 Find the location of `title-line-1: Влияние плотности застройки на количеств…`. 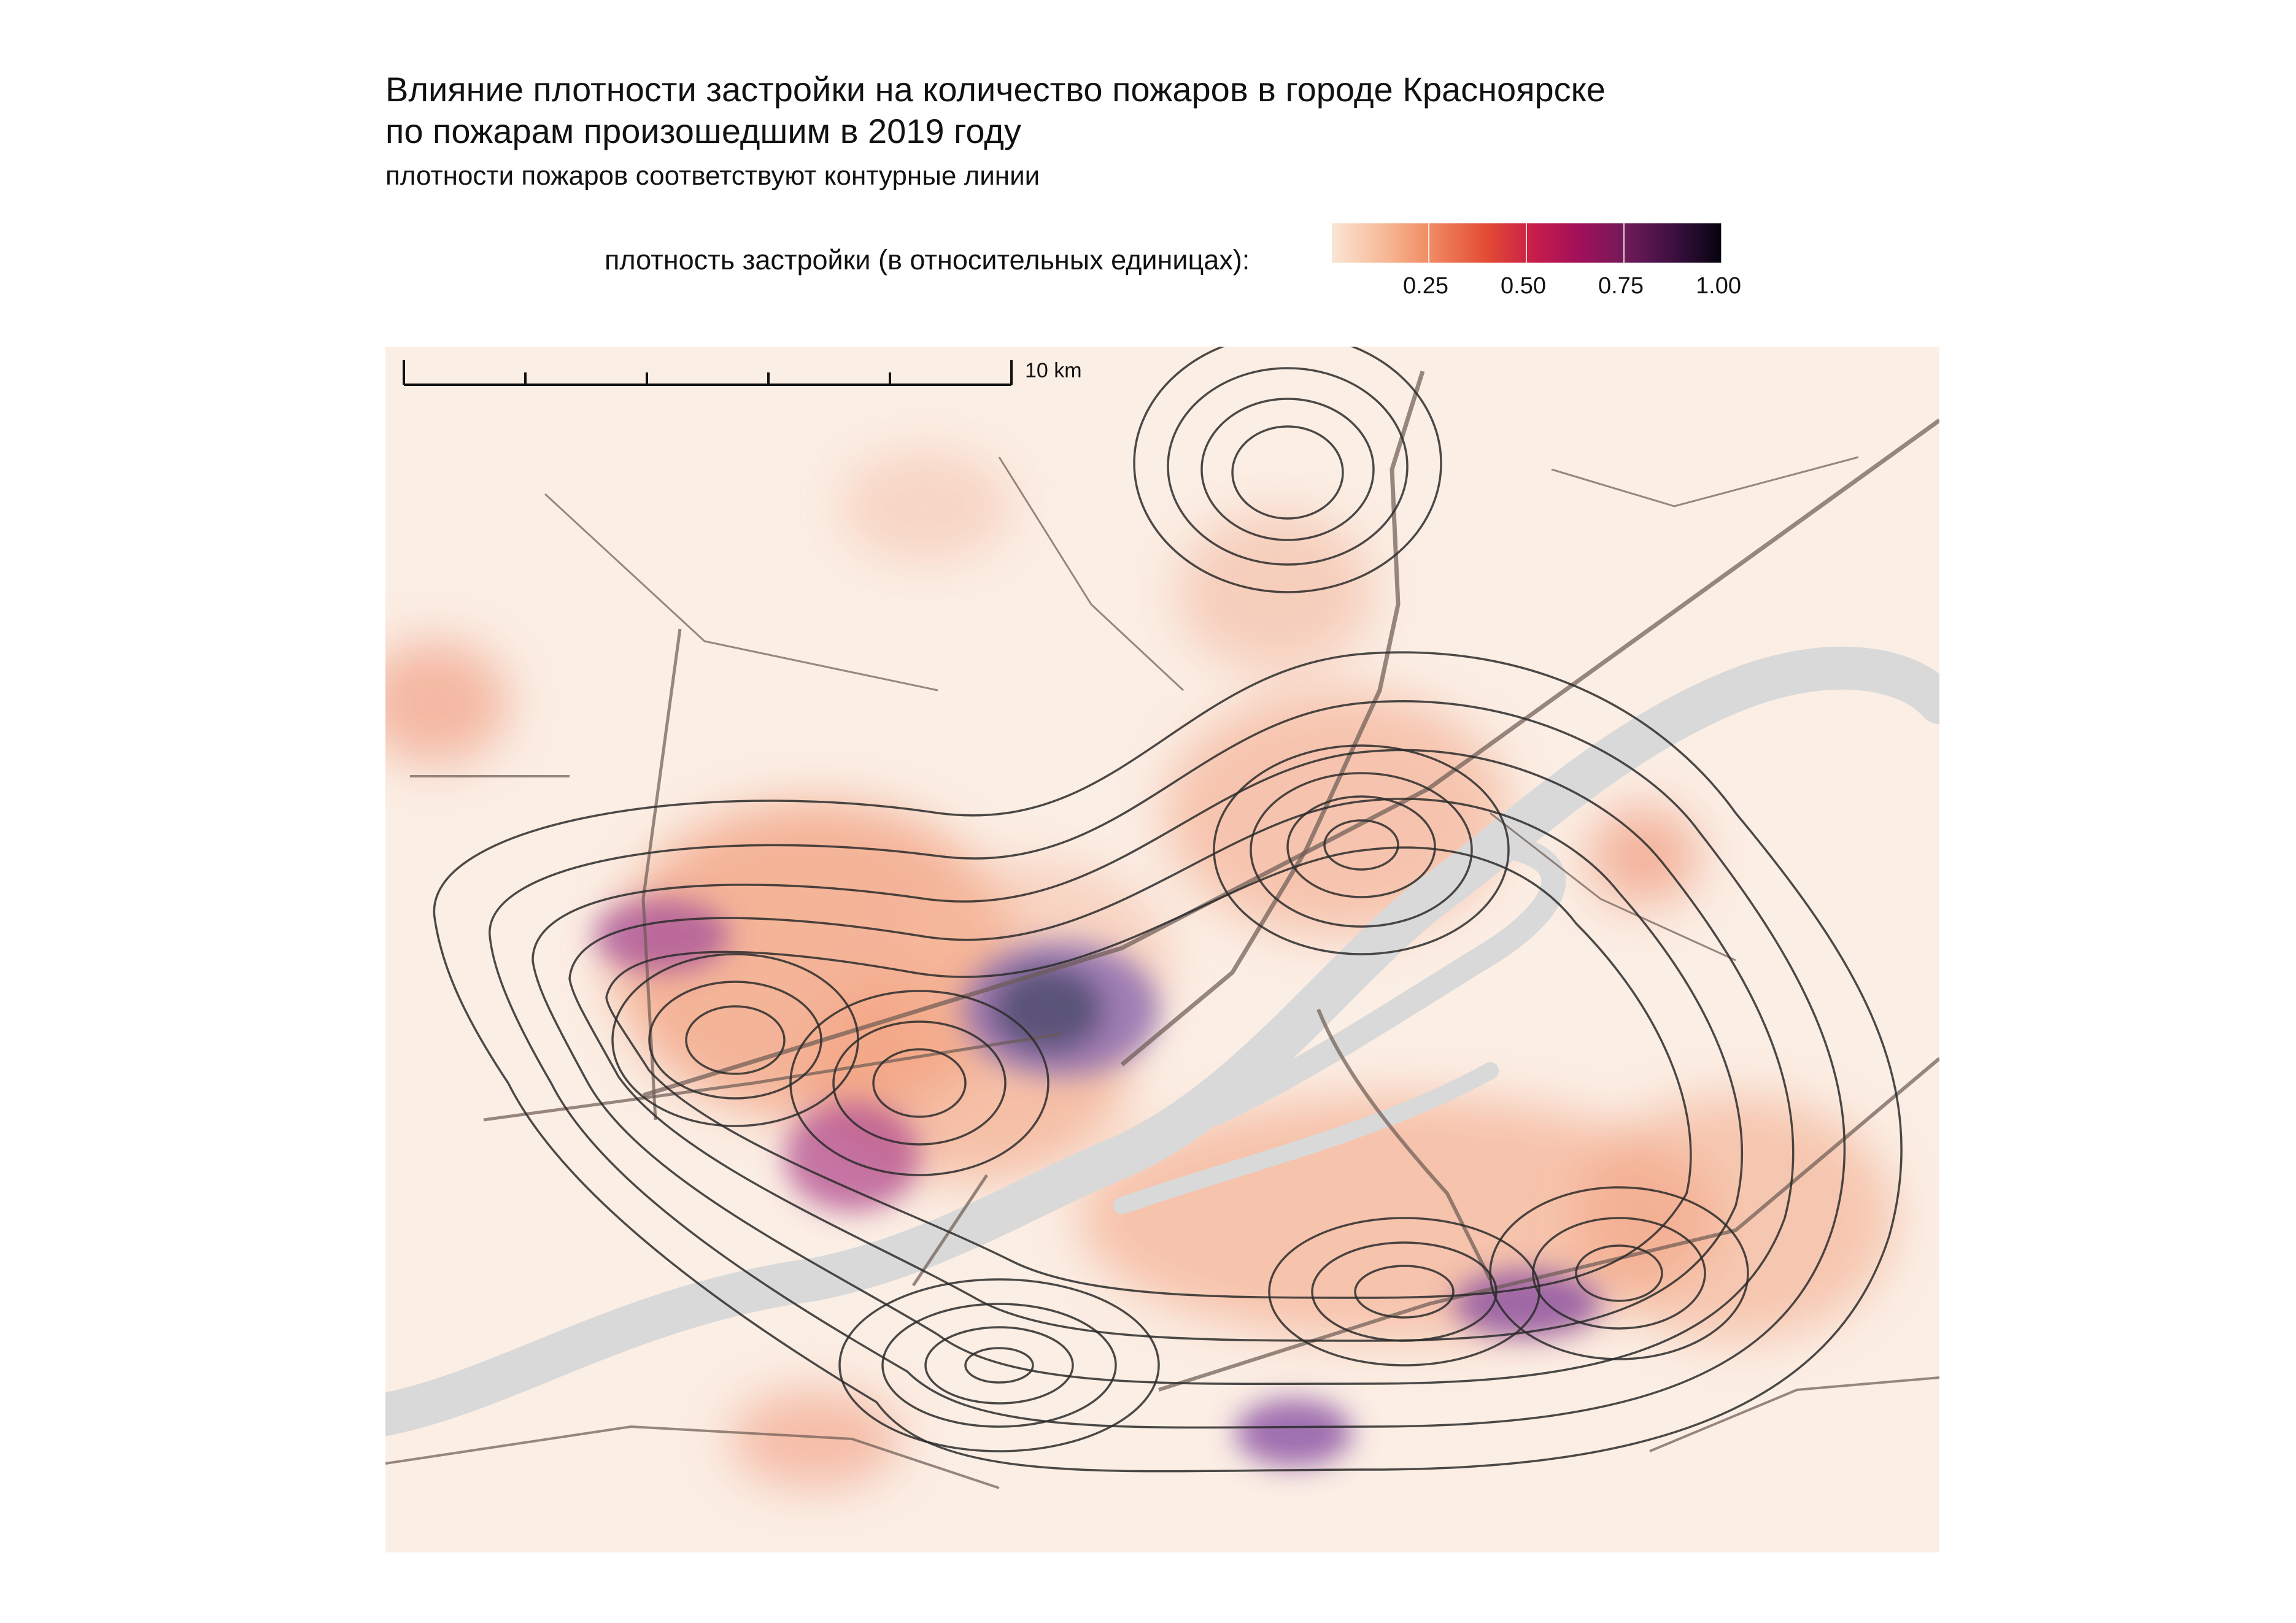

title-line-1: Влияние плотности застройки на количеств… is located at coordinates (995, 89).